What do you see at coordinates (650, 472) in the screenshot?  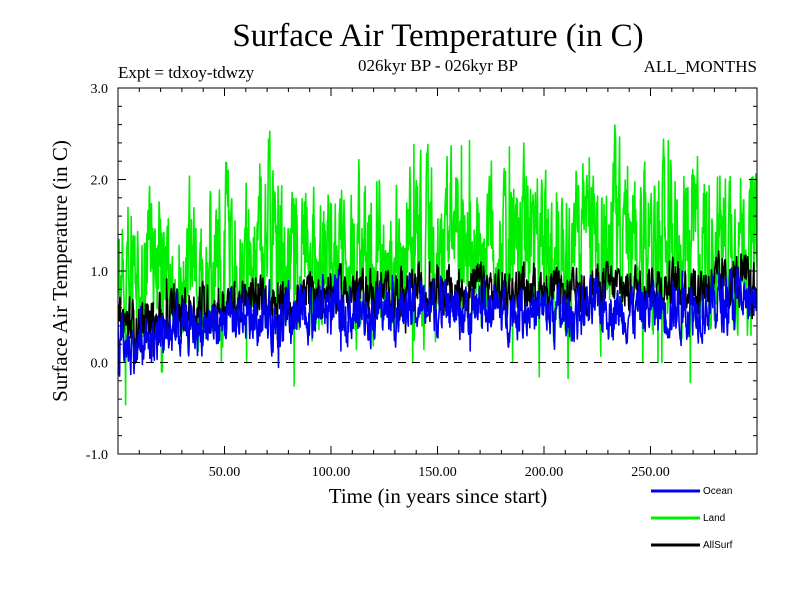 I see `x-tick-label: 250.00` at bounding box center [650, 472].